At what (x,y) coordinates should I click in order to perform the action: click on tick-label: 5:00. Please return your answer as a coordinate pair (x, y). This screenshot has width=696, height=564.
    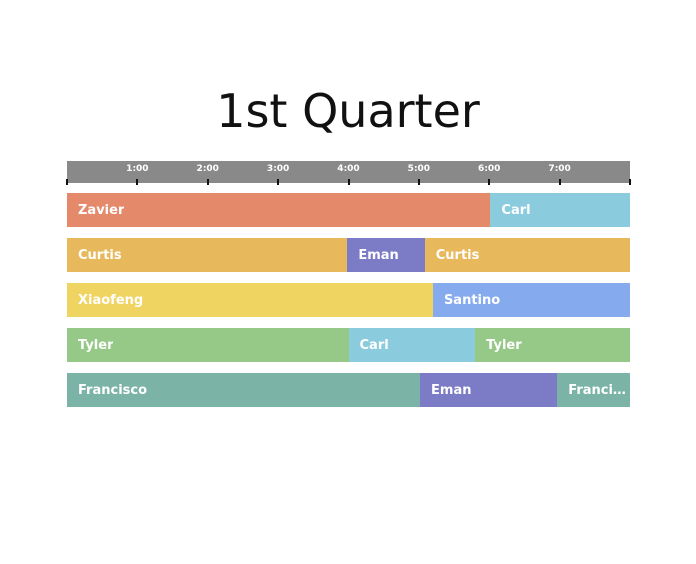
    Looking at the image, I should click on (419, 169).